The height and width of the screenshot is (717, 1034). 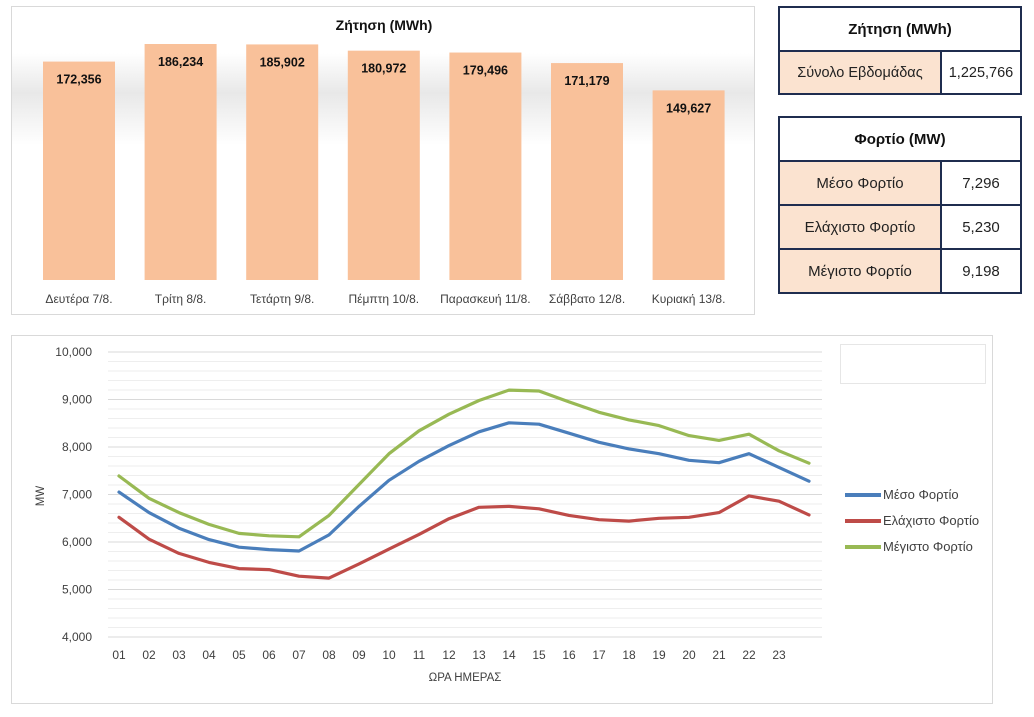 I want to click on max-load-value: 9,198, so click(x=981, y=271).